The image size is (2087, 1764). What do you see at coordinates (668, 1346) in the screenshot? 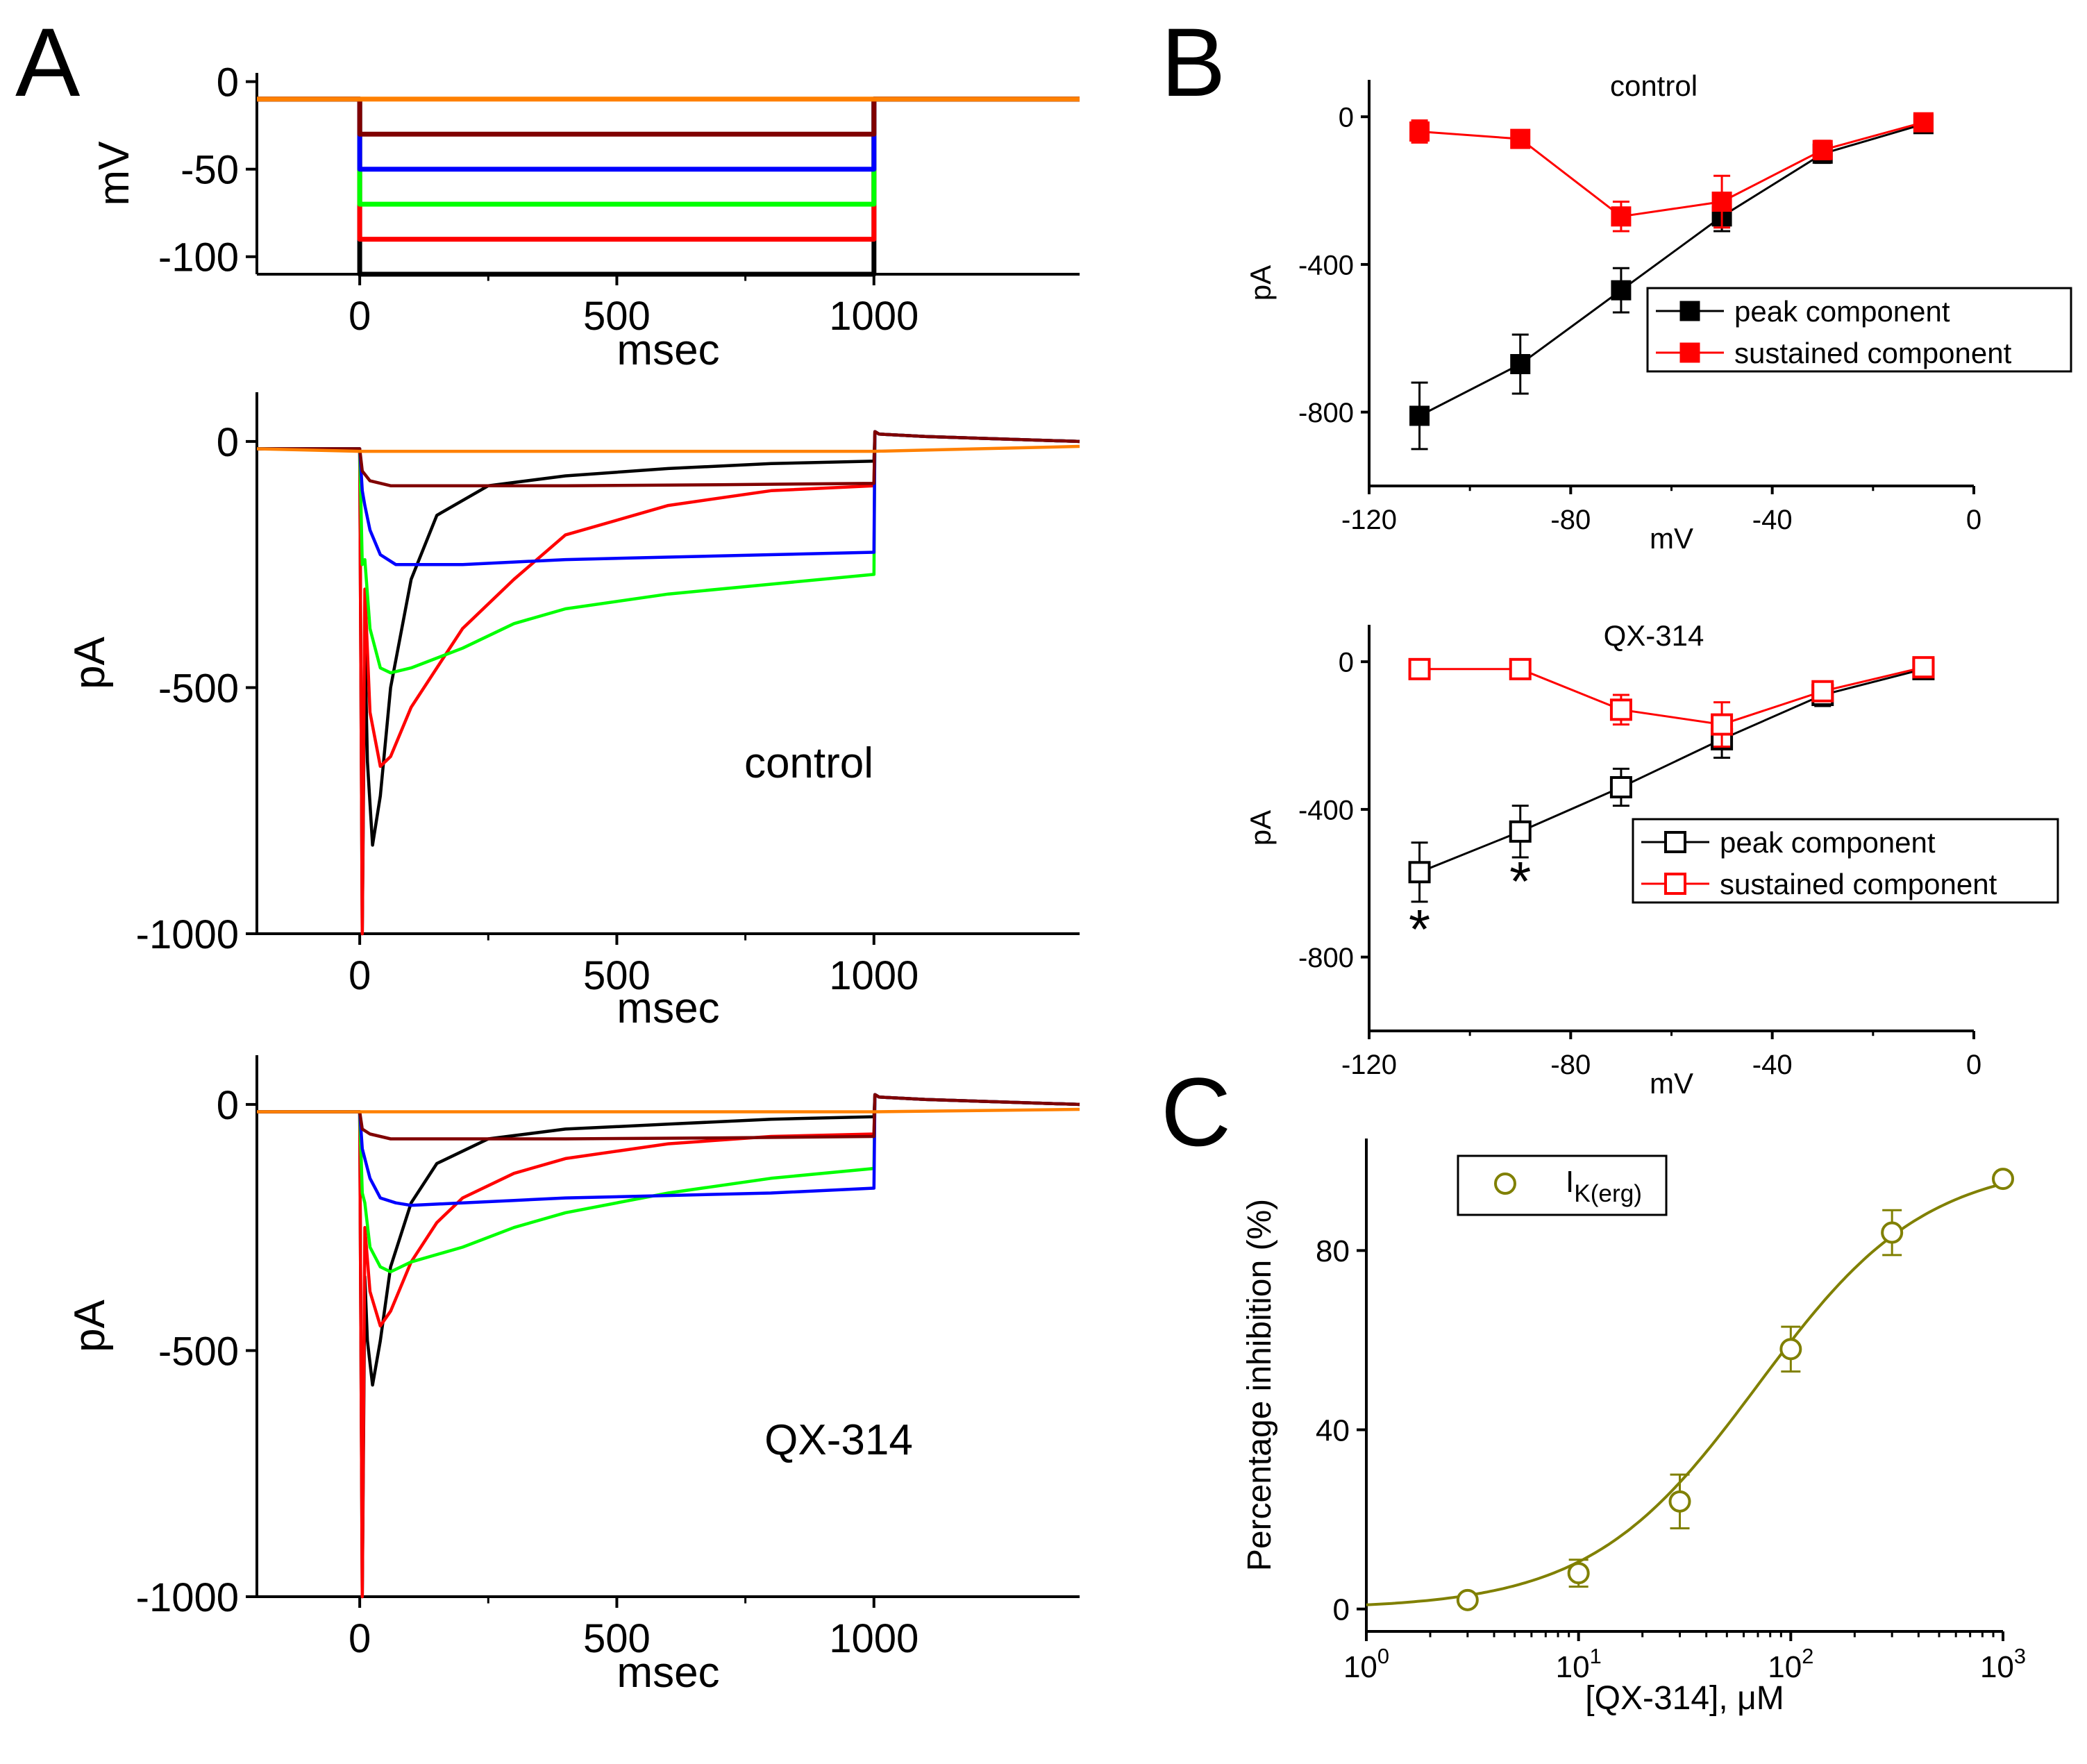
I see `trace-neg110mV` at bounding box center [668, 1346].